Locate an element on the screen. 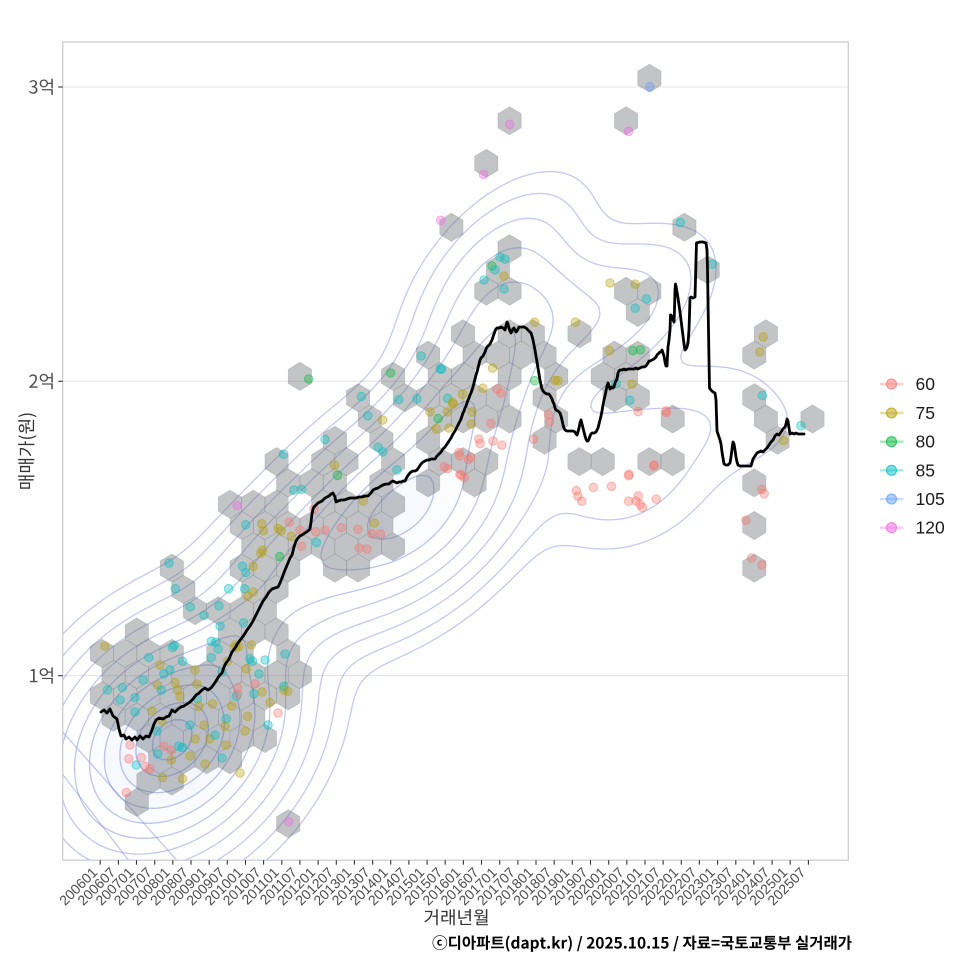 This screenshot has width=960, height=965. svg-text: 85 is located at coordinates (925, 470).